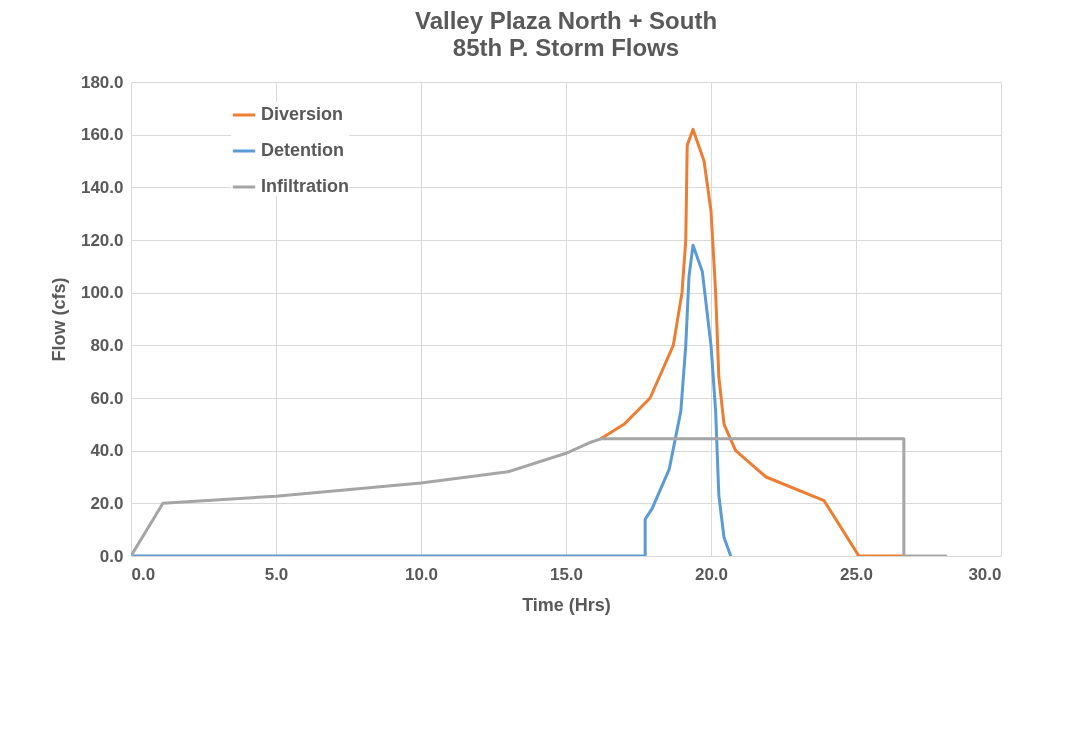  Describe the element at coordinates (856, 574) in the screenshot. I see `x-tick-label: 25.0` at that location.